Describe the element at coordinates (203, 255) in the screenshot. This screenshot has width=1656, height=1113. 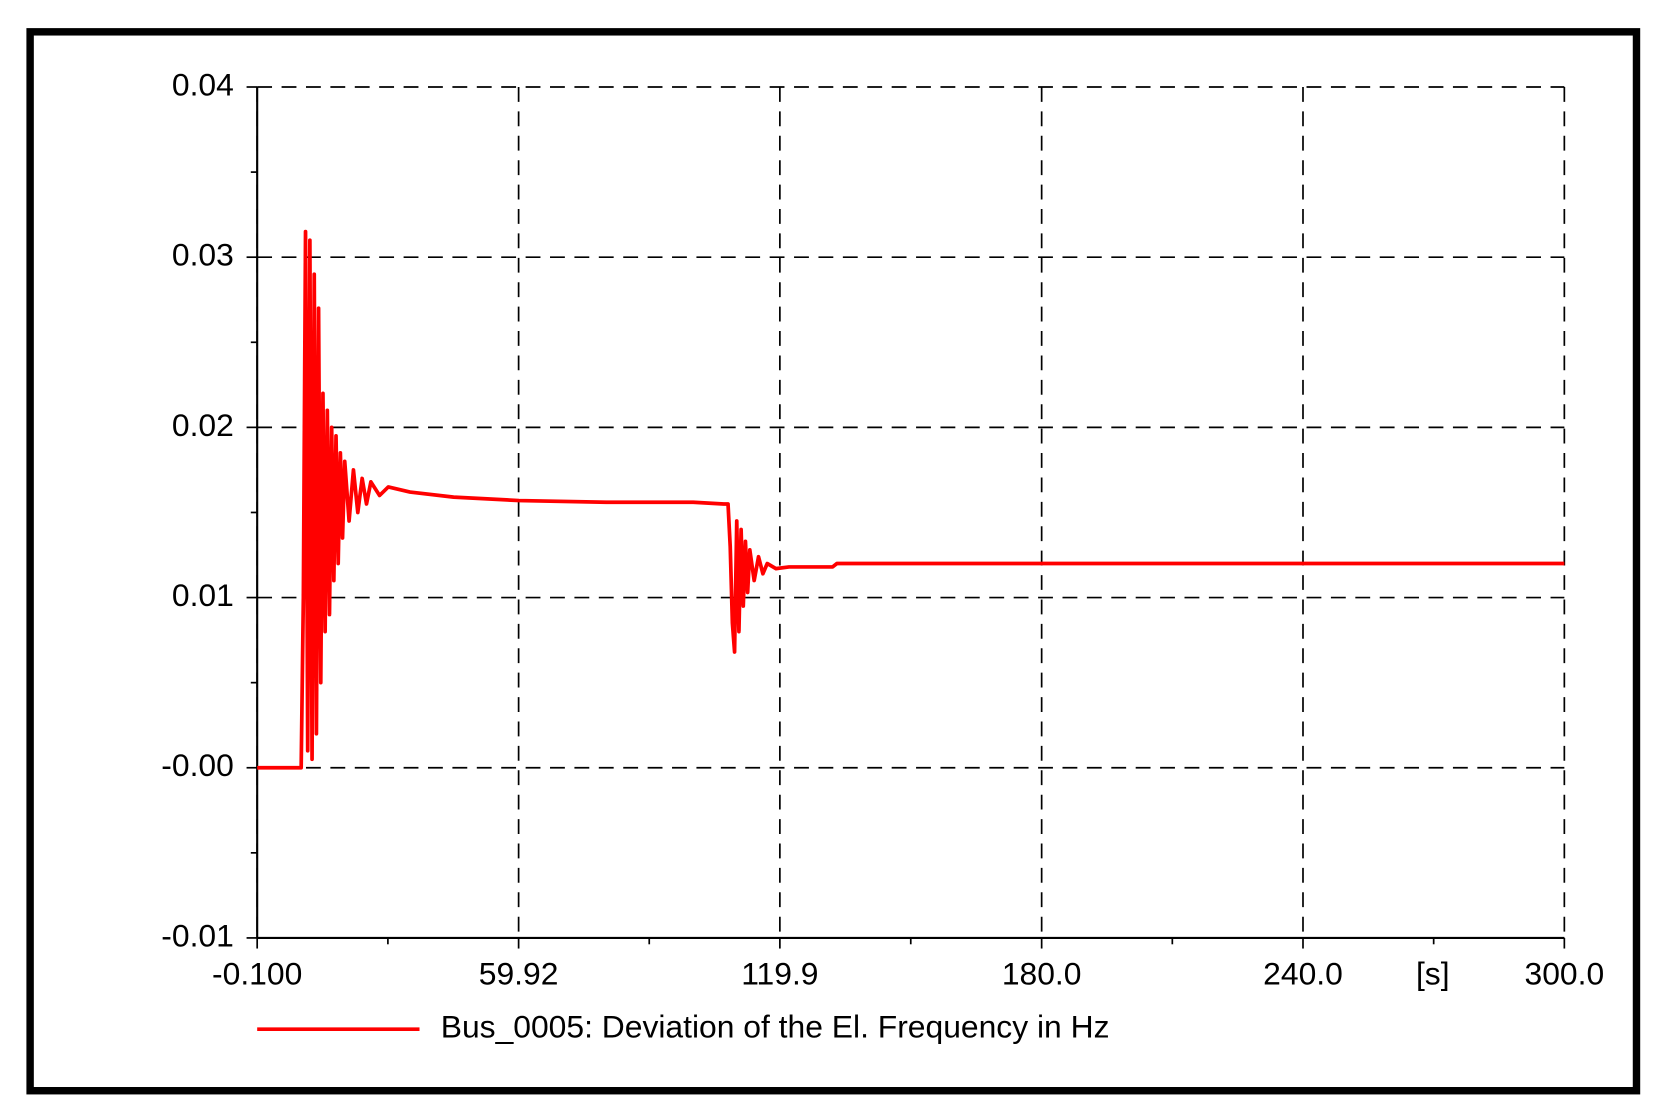
I see `y-tick-label: 0.03` at that location.